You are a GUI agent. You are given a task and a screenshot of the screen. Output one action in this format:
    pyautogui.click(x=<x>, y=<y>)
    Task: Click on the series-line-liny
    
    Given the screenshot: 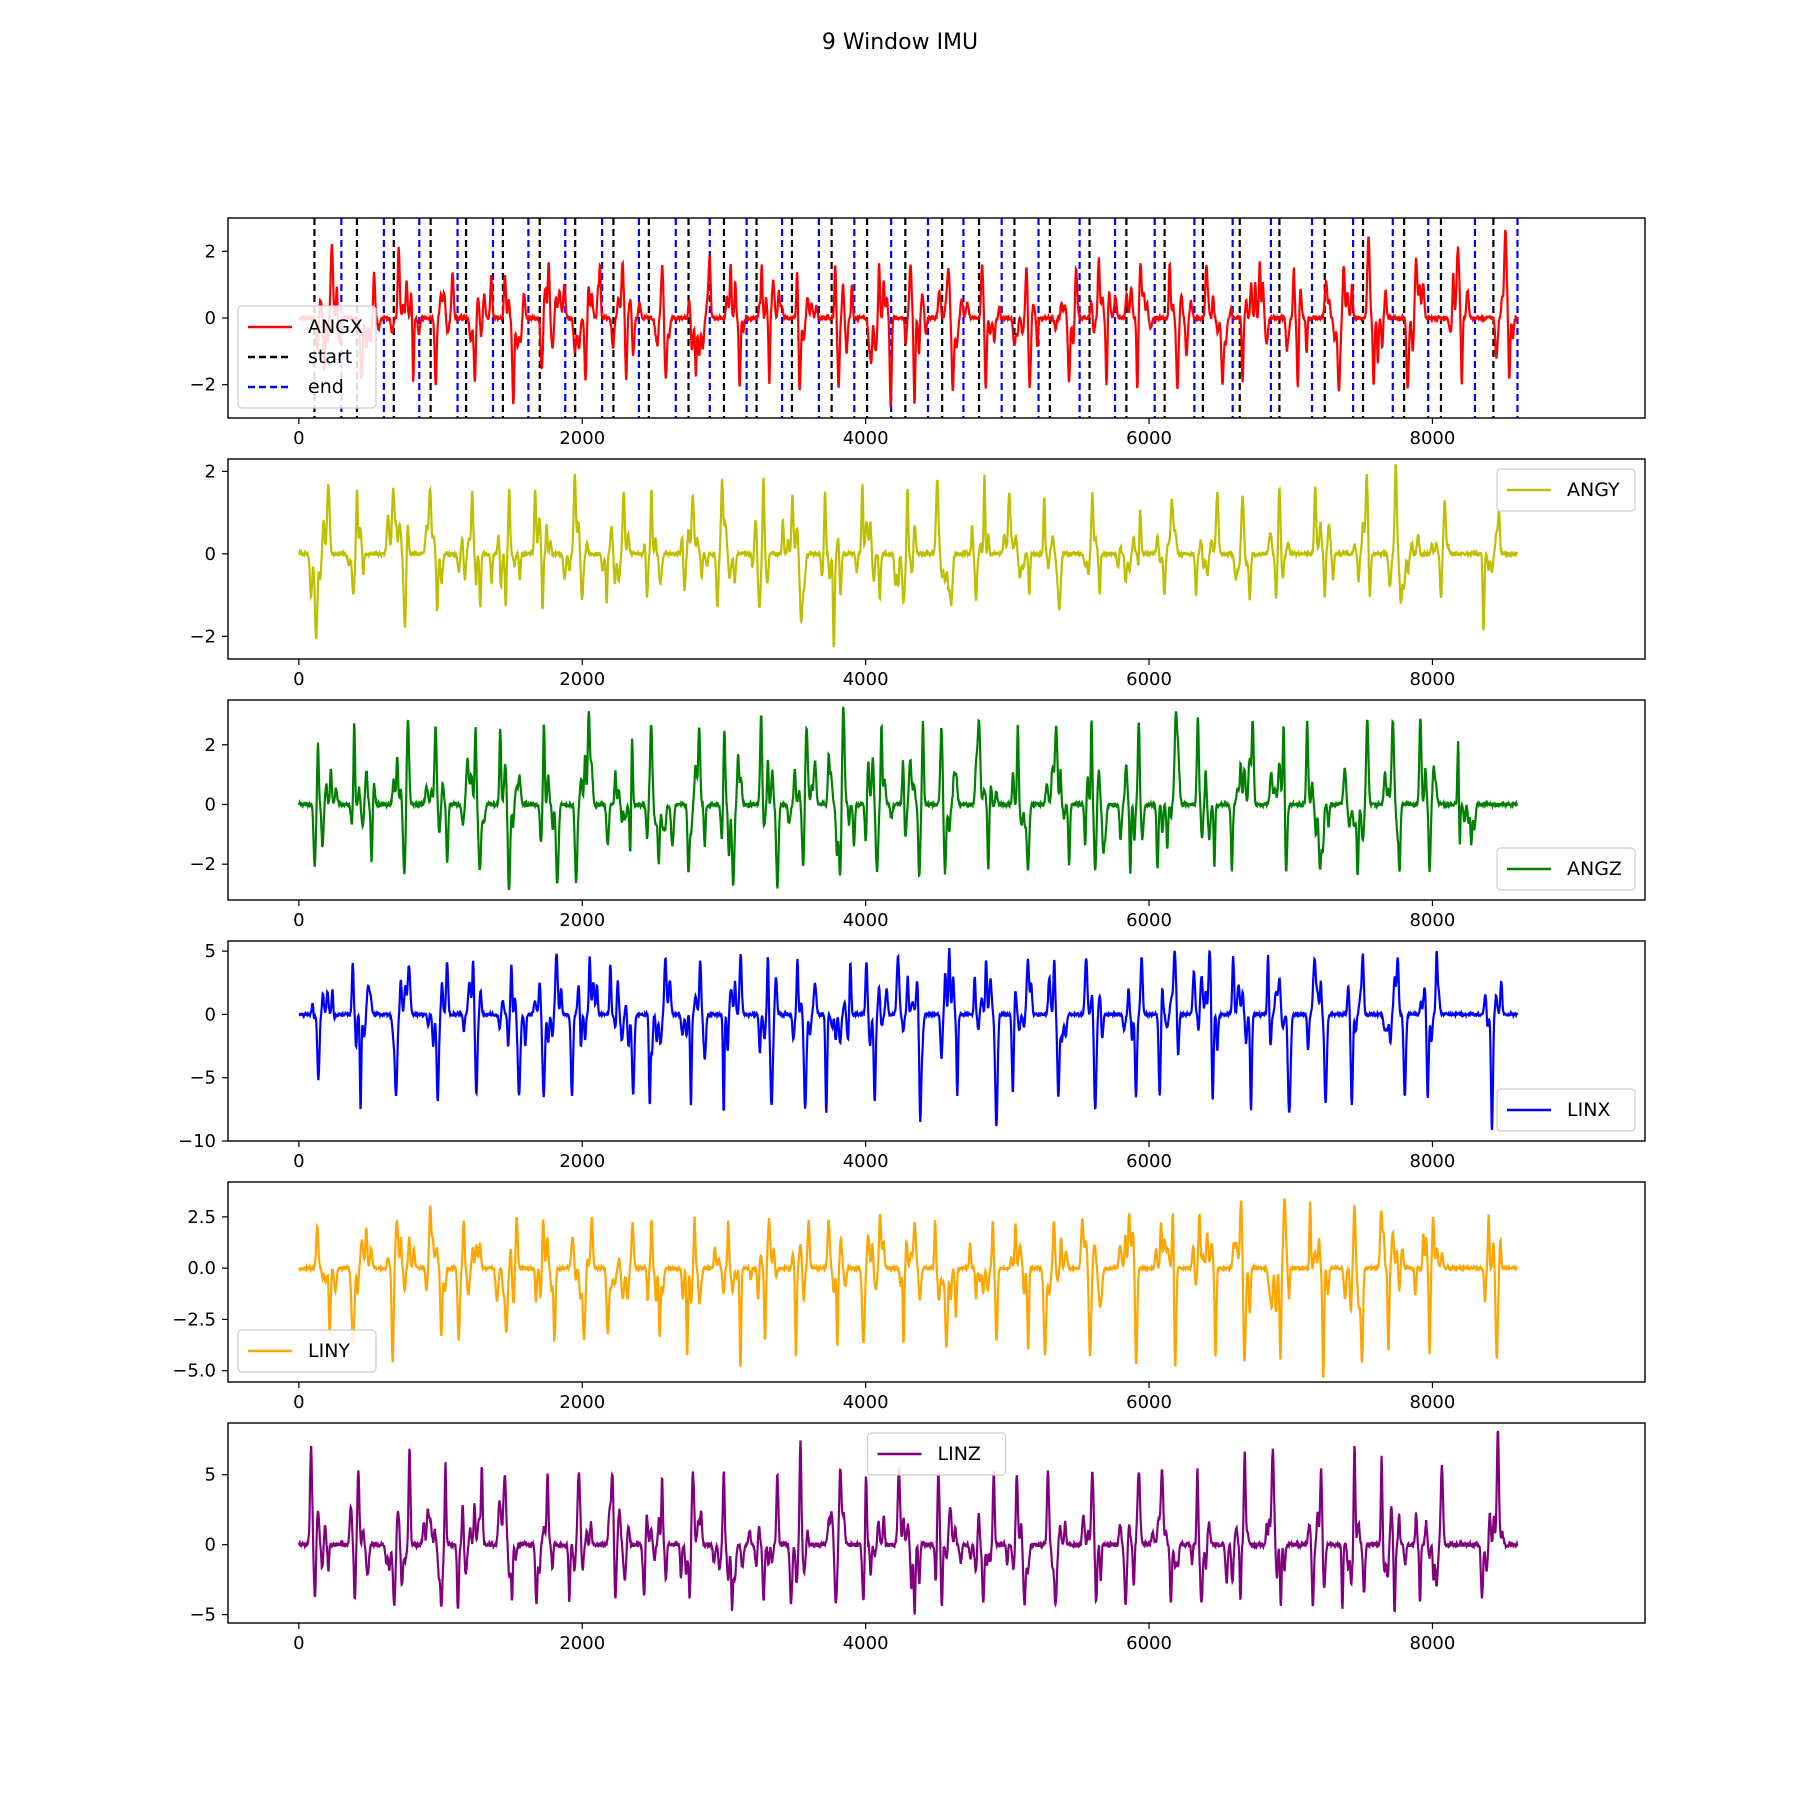 What is the action you would take?
    pyautogui.click(x=908, y=1288)
    